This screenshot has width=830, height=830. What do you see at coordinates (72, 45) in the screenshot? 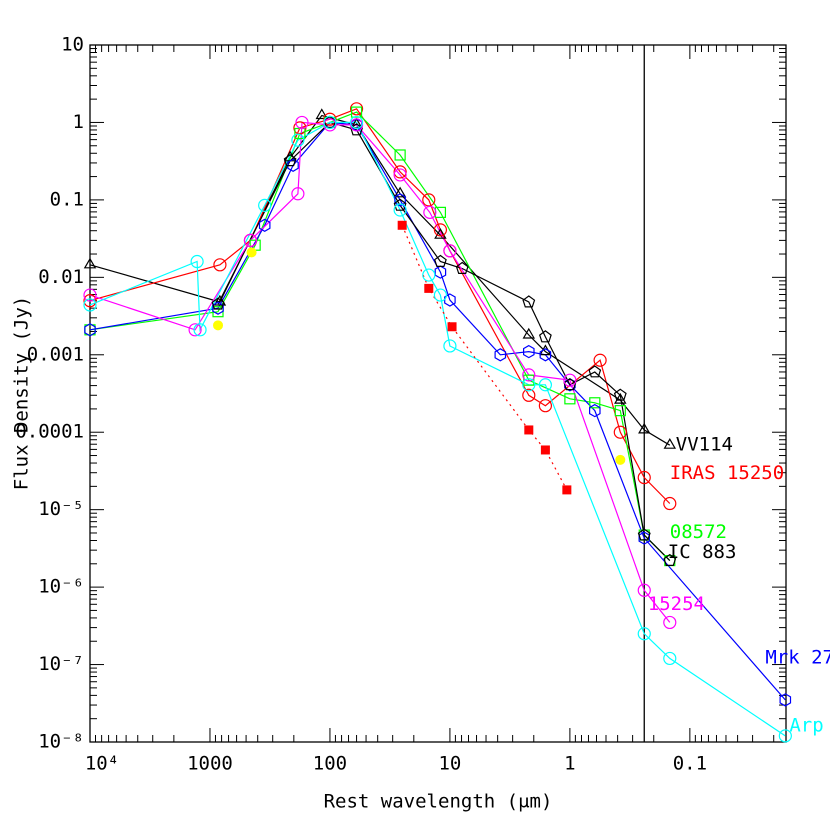
I see `y-tick-label: 10` at bounding box center [72, 45].